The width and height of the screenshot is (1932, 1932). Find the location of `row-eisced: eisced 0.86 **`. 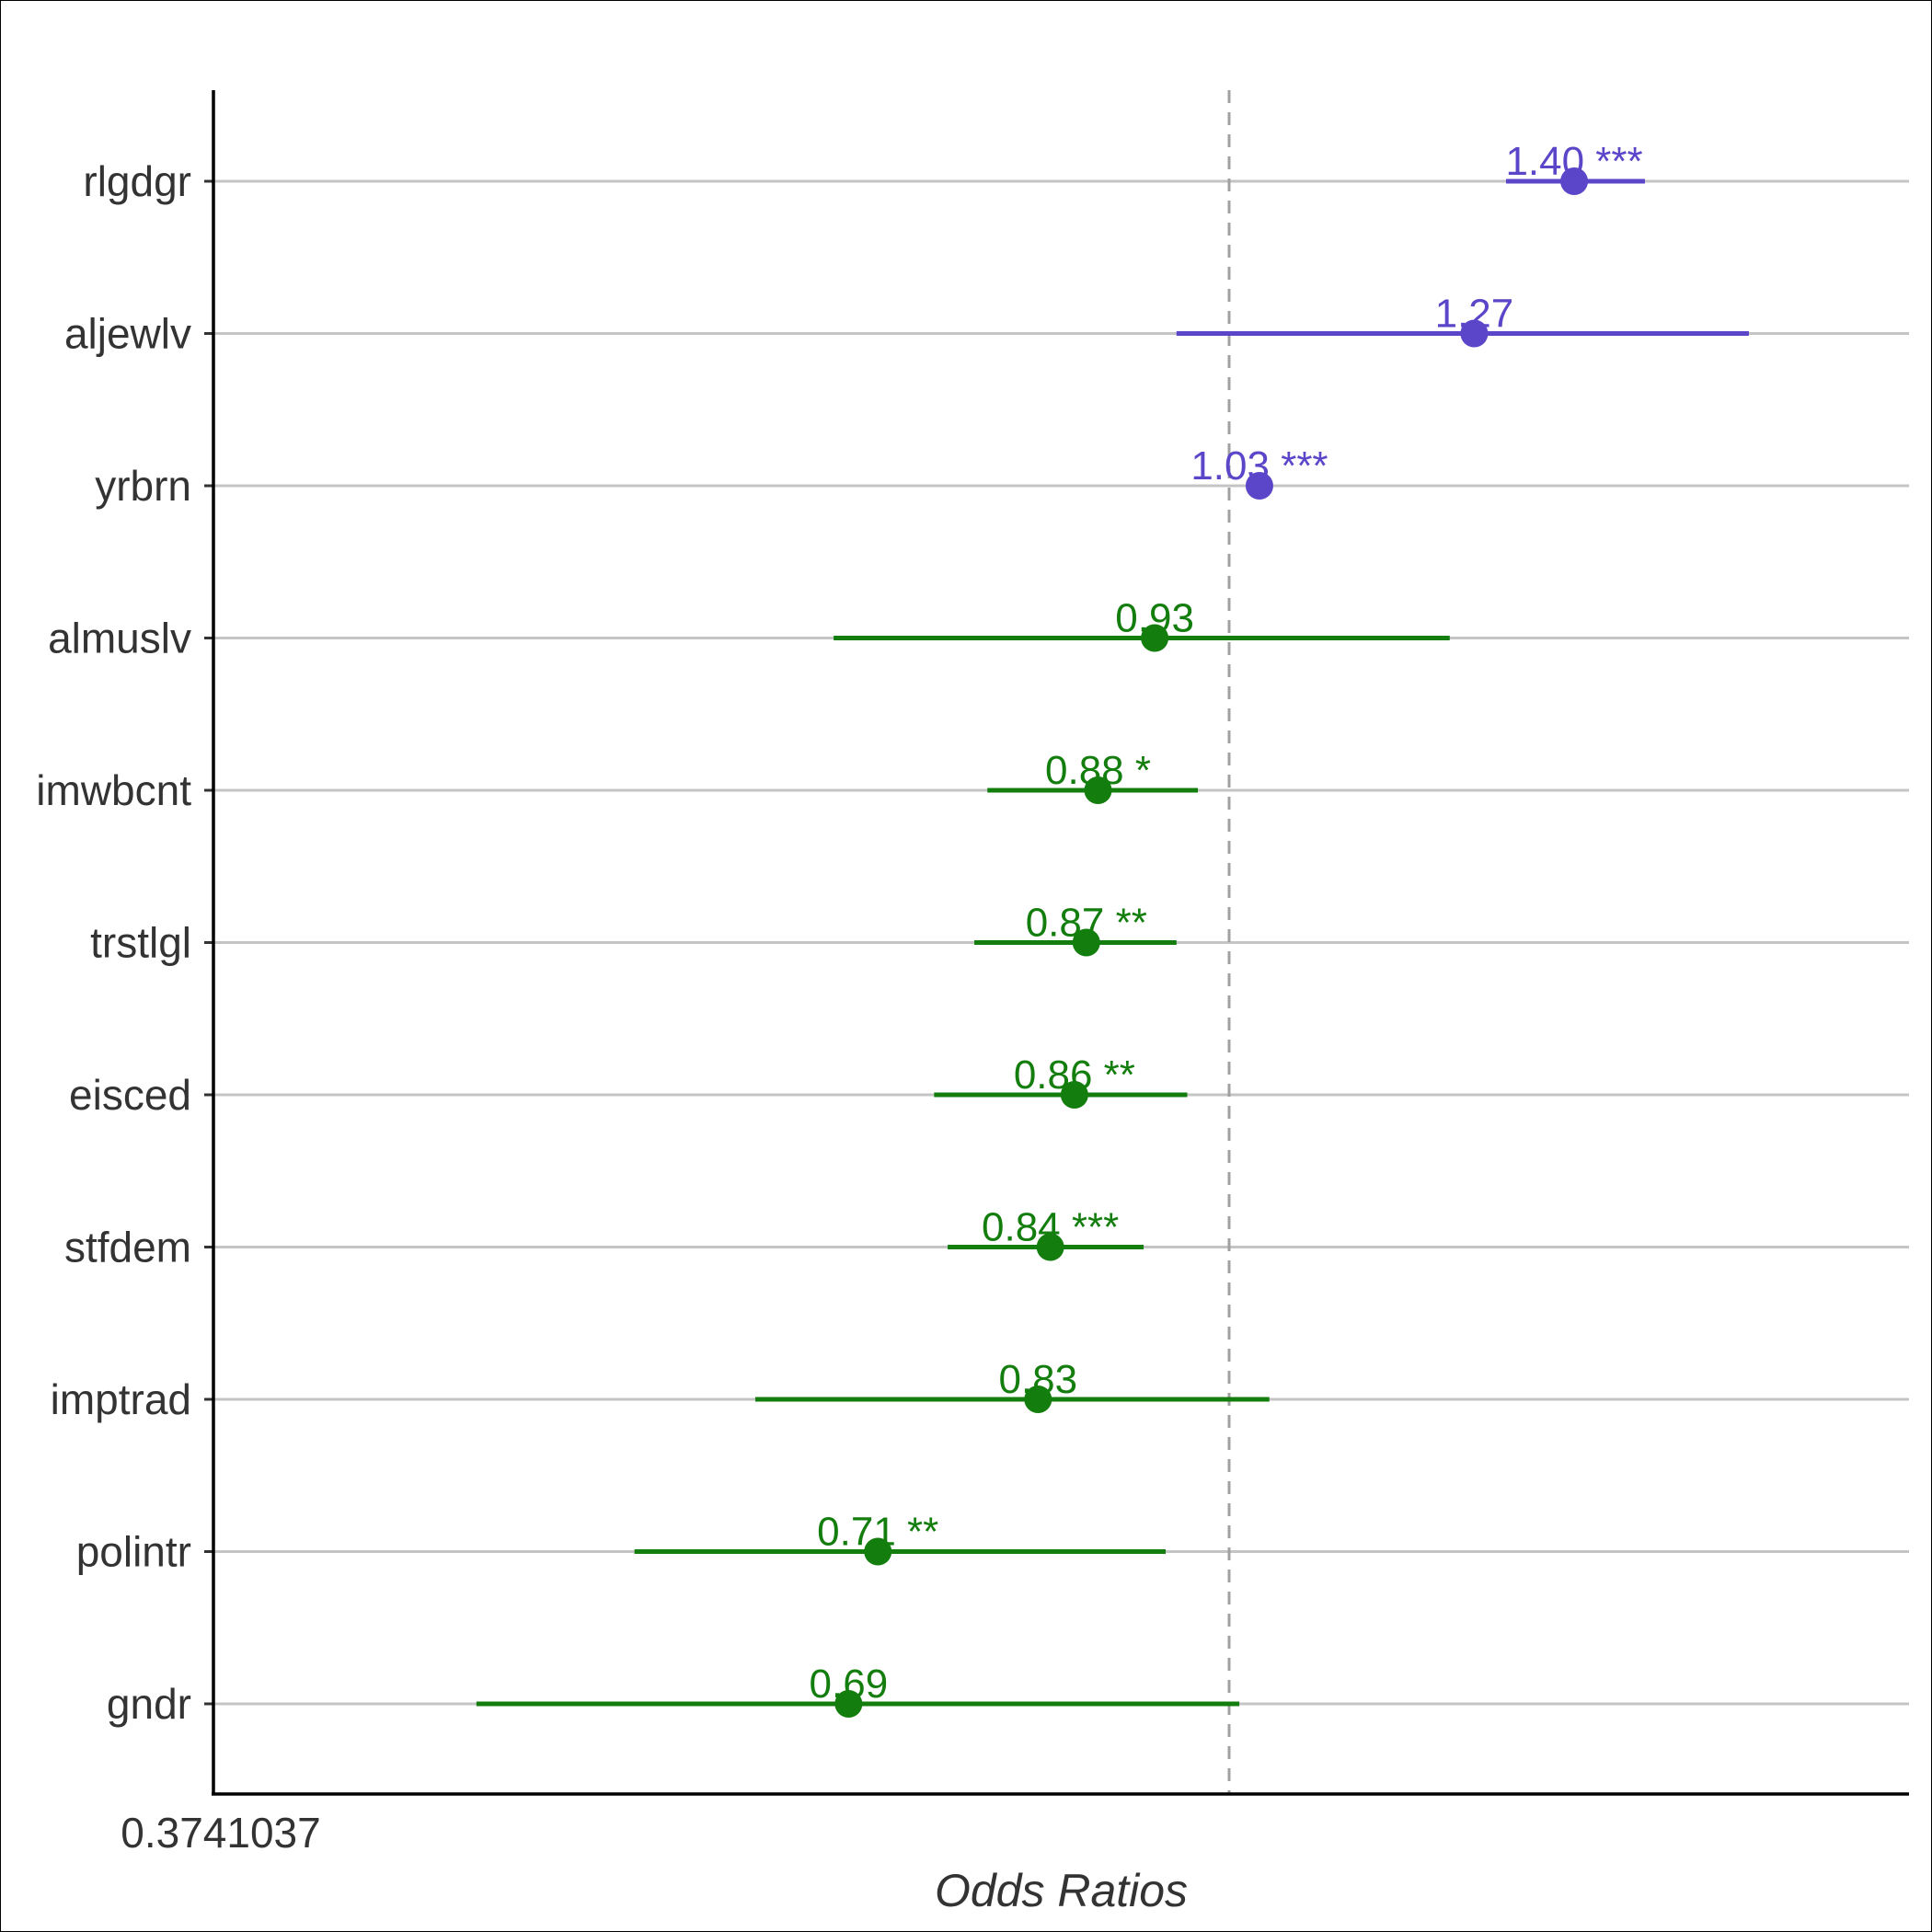

row-eisced: eisced 0.86 ** is located at coordinates (628, 1085).